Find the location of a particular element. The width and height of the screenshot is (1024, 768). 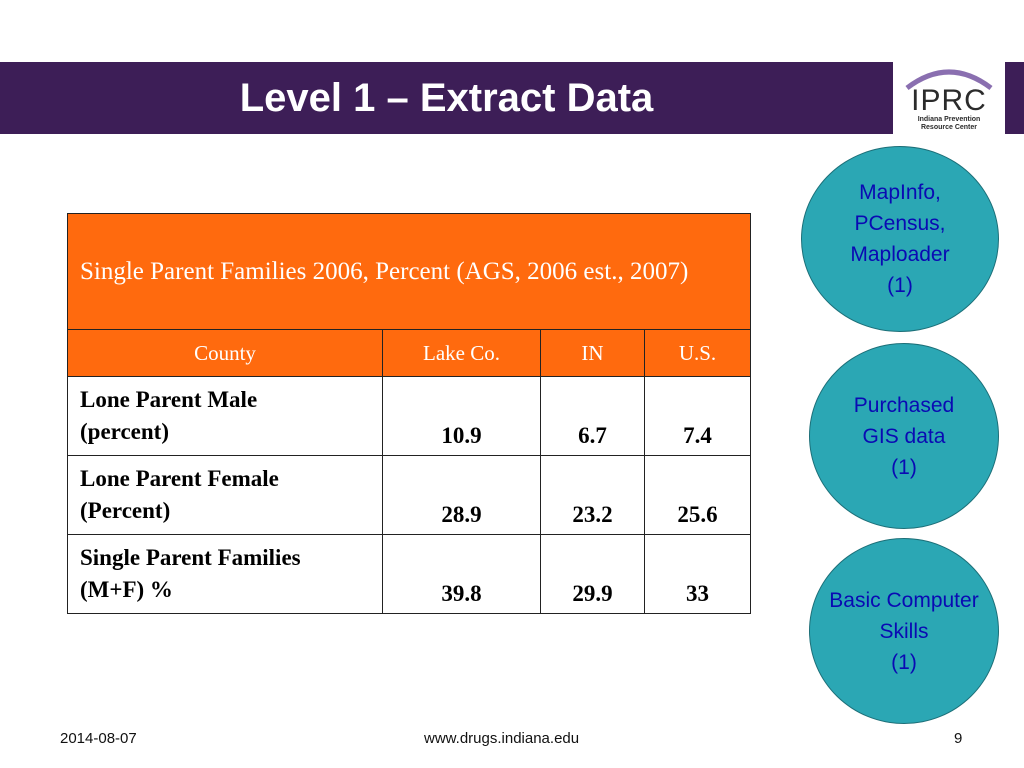

circle-line: MapInfo, is located at coordinates (900, 192).